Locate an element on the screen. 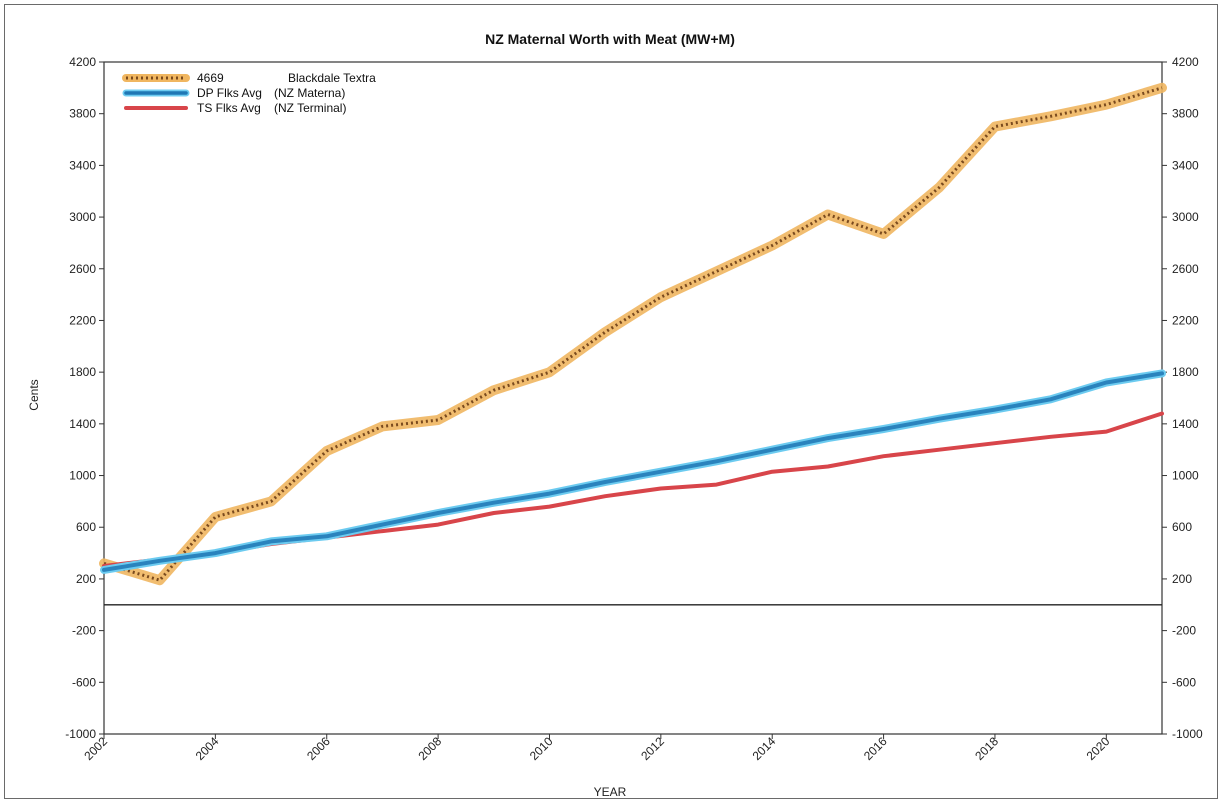 The image size is (1224, 805). x-tick-label: 2018 is located at coordinates (986, 748).